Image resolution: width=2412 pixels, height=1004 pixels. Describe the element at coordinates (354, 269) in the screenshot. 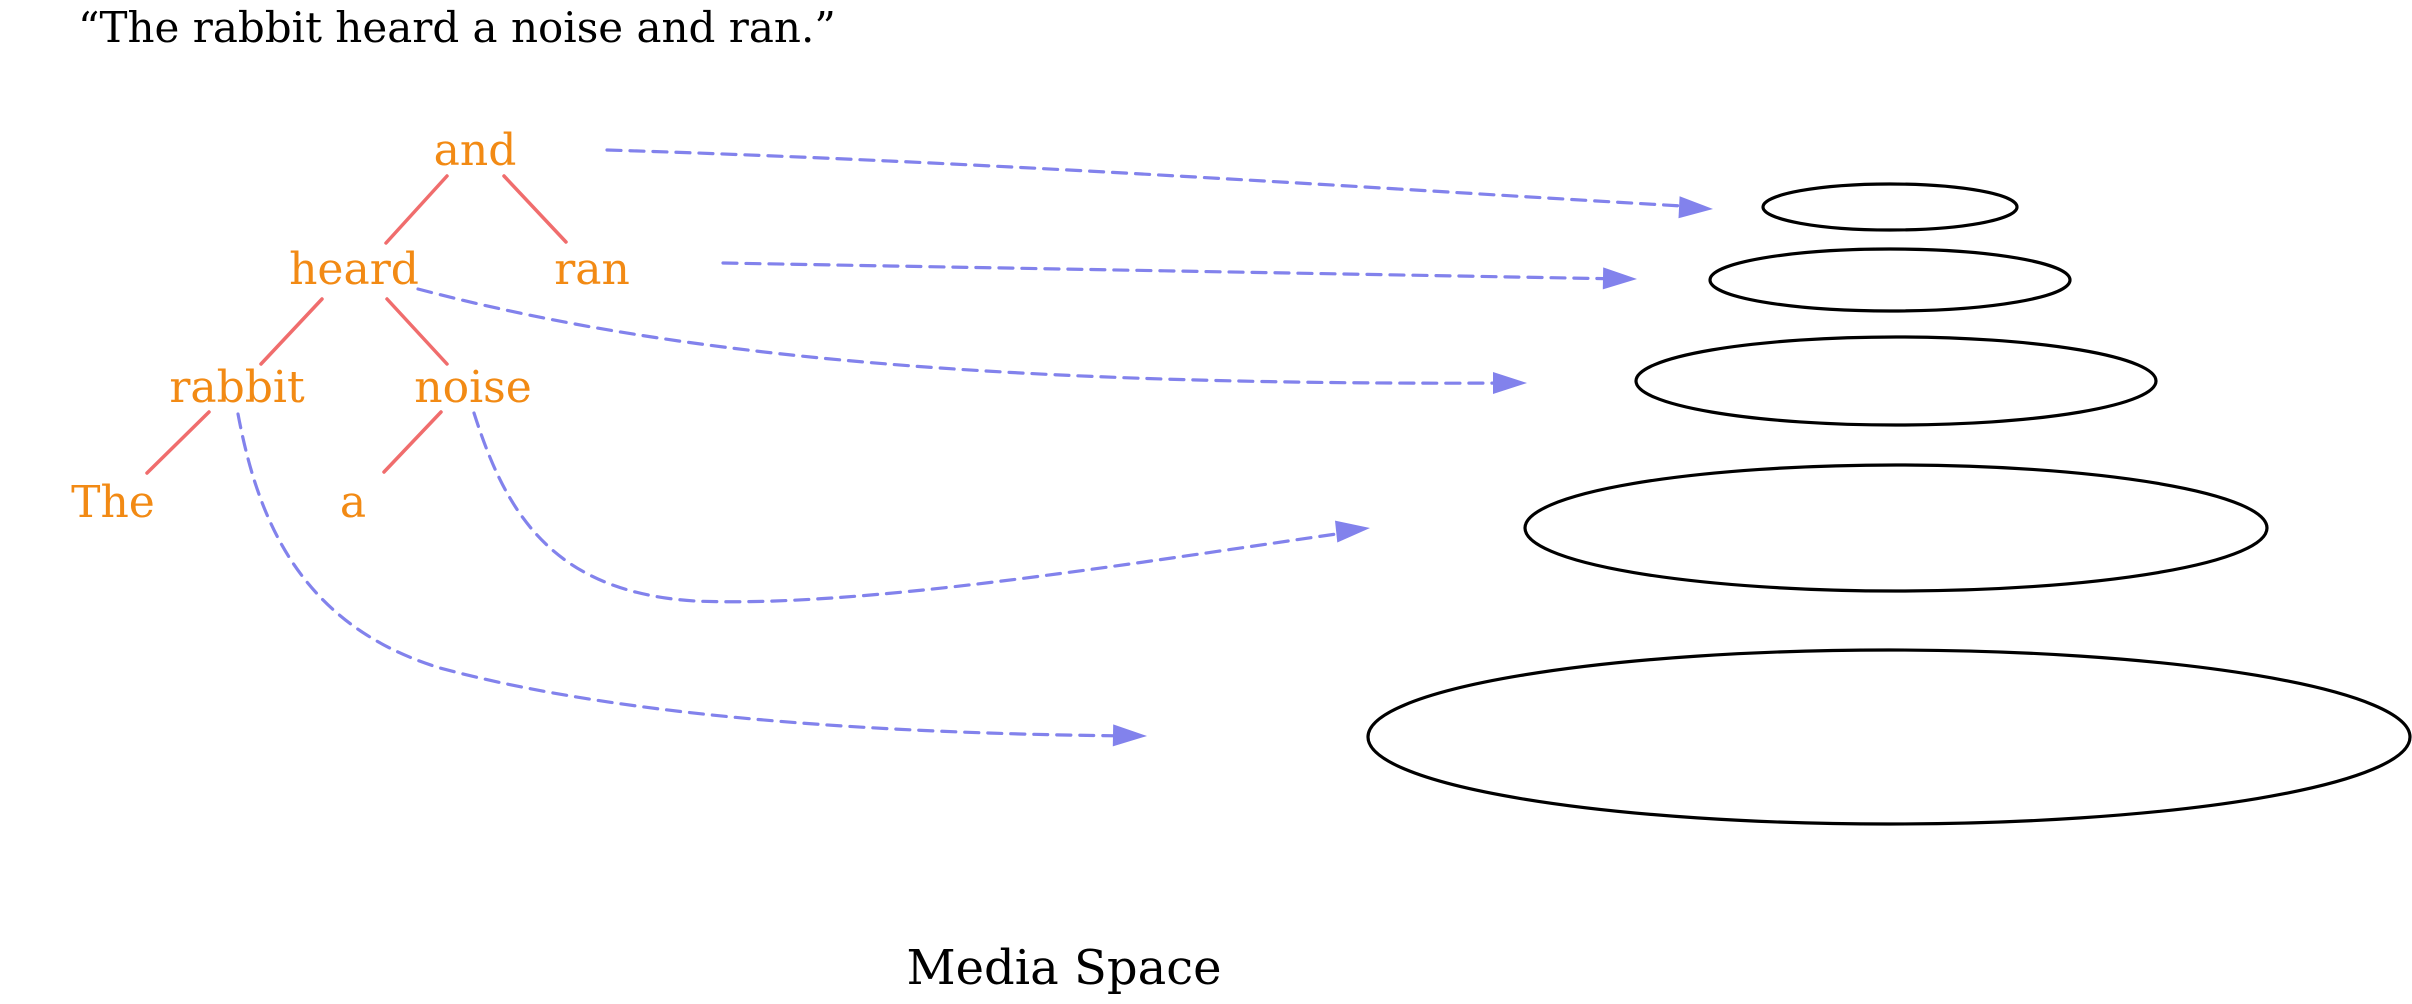

I see `tree-node-heard: heard` at that location.